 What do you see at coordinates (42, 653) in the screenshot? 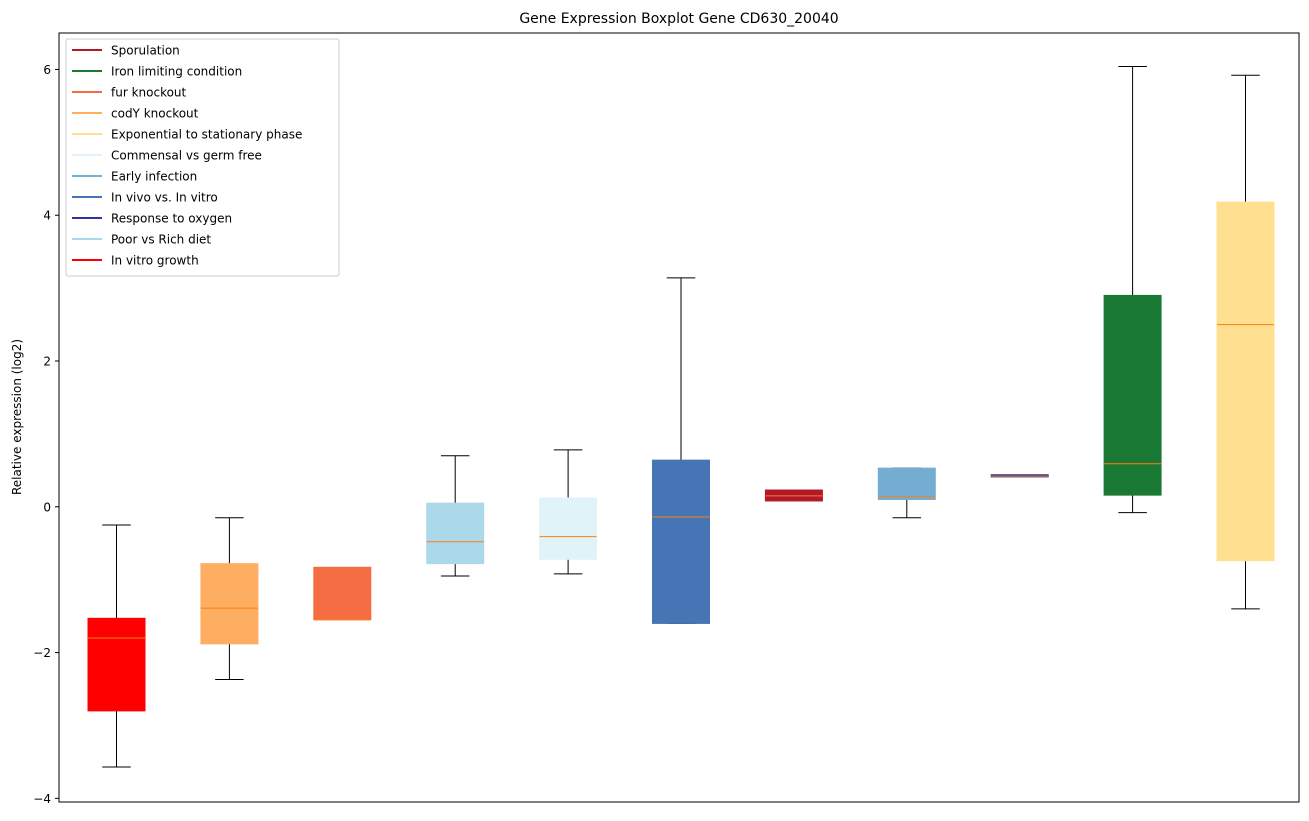
I see `y-tick-label: −2` at bounding box center [42, 653].